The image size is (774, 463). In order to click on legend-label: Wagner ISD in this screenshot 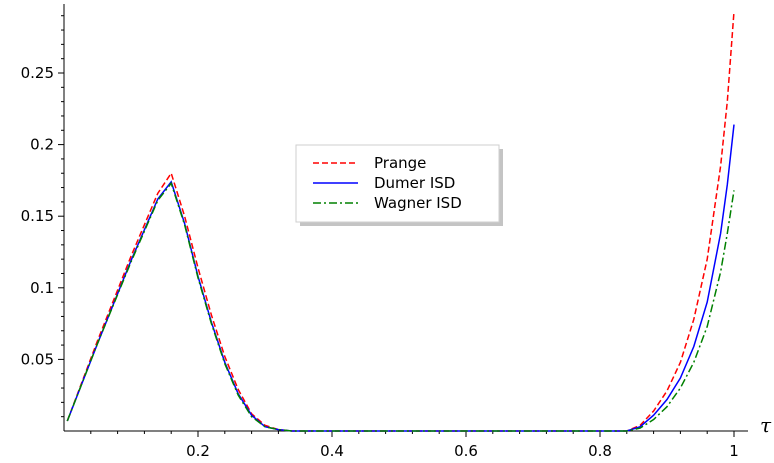, I will do `click(418, 203)`.